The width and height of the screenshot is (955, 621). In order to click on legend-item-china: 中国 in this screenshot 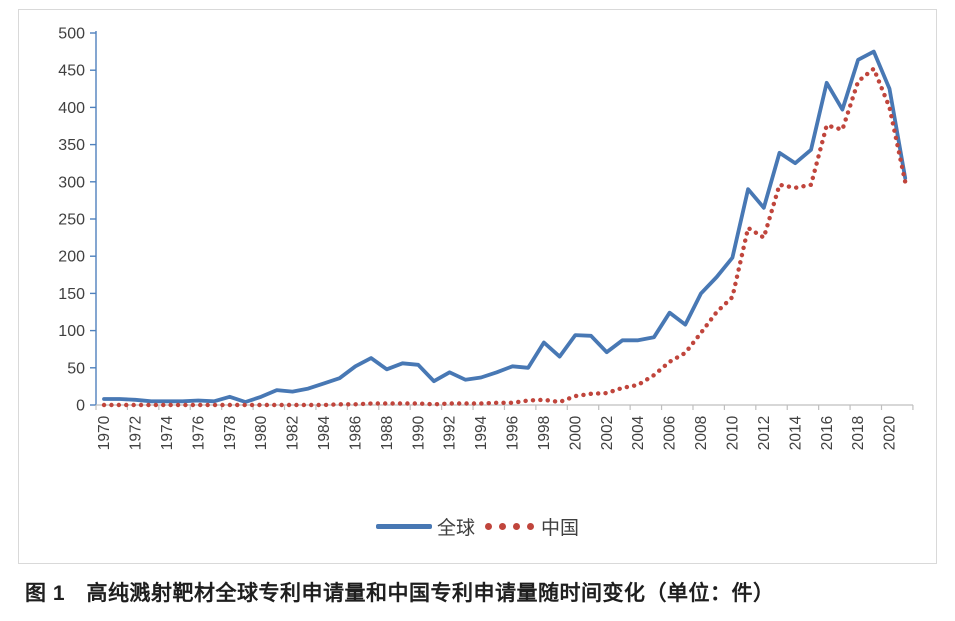, I will do `click(531, 526)`.